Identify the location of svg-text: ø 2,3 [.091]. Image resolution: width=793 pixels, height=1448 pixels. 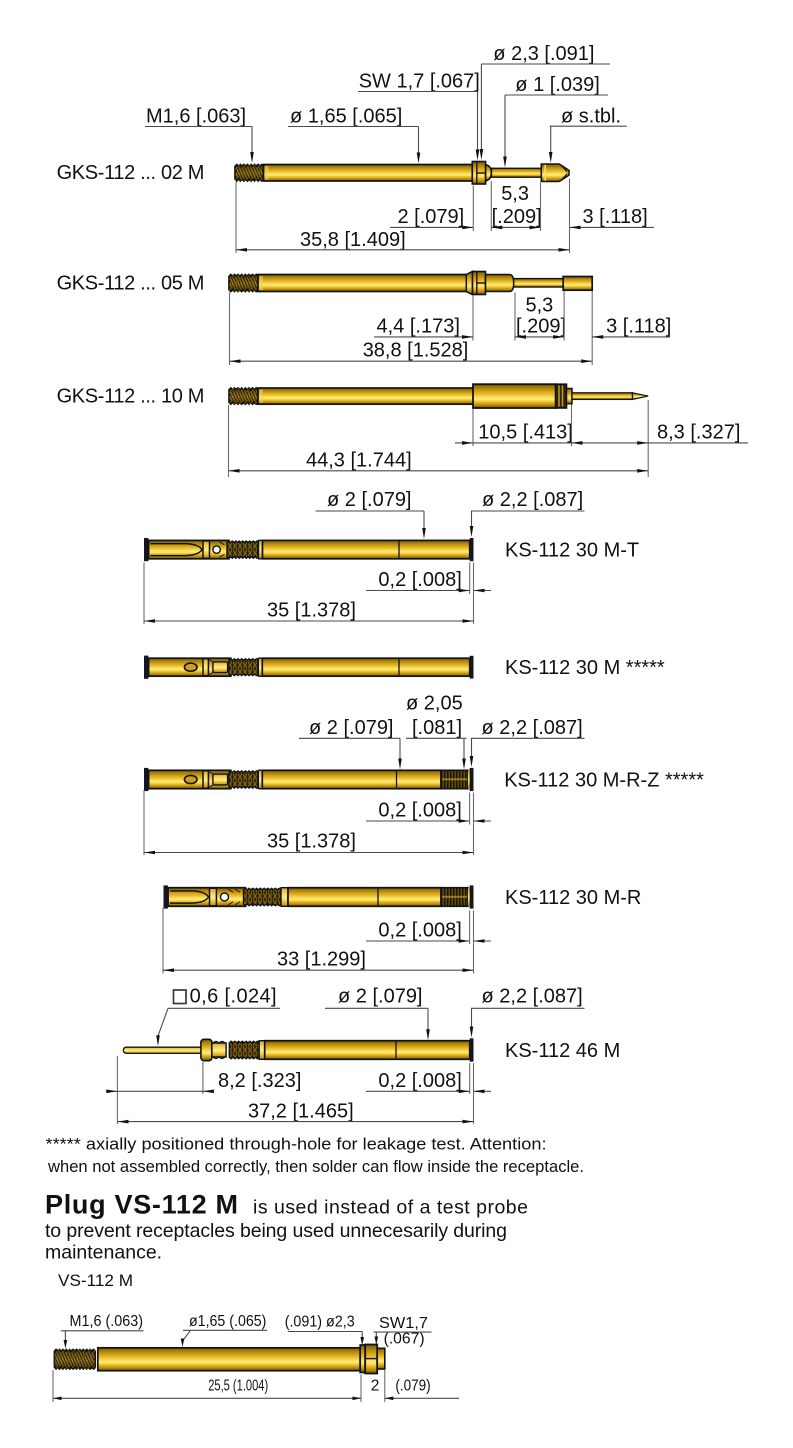
(543, 54).